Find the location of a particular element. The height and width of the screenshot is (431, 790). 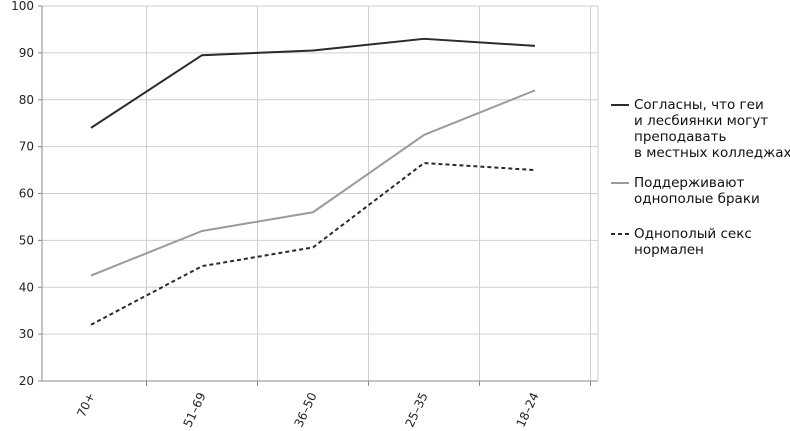

y-tick-labels: 20 30 40 50 60 70 80 90 100 is located at coordinates (22, 194).